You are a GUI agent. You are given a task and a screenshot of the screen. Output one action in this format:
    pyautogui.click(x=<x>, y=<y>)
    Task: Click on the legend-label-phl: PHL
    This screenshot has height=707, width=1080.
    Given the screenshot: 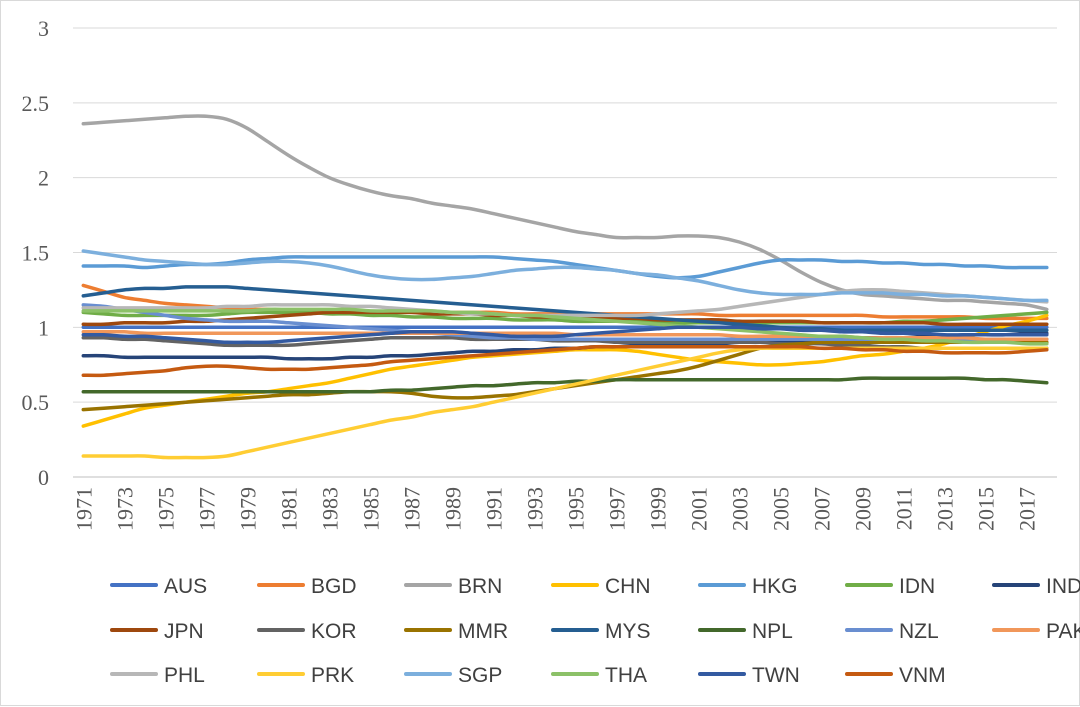 What is the action you would take?
    pyautogui.click(x=184, y=675)
    